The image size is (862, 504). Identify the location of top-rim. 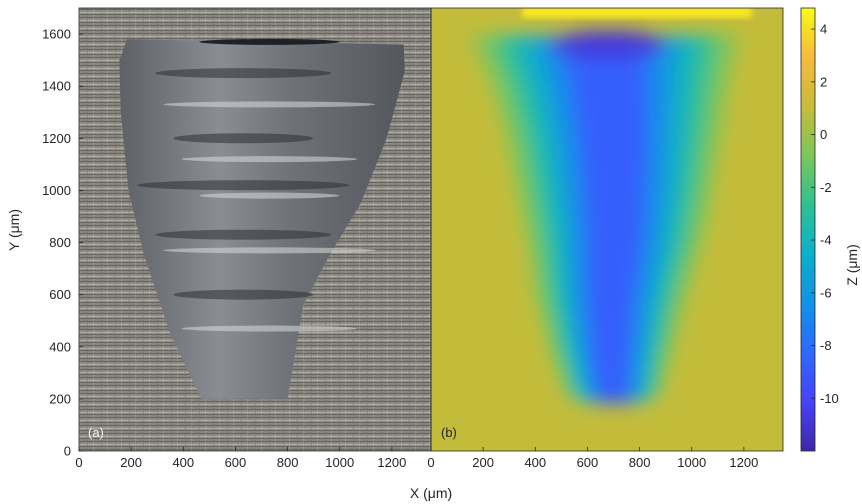
(637, 13).